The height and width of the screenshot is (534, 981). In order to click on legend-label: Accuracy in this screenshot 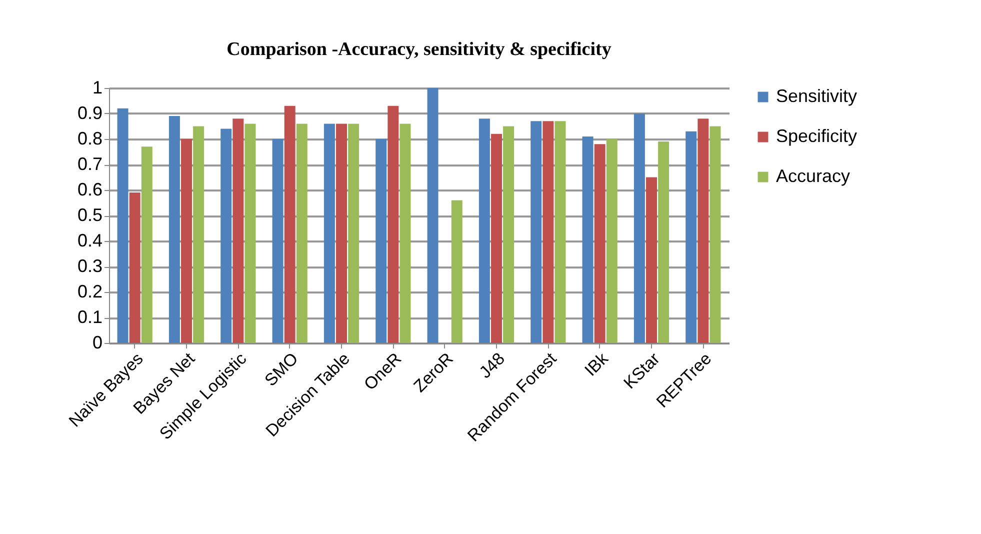, I will do `click(813, 176)`.